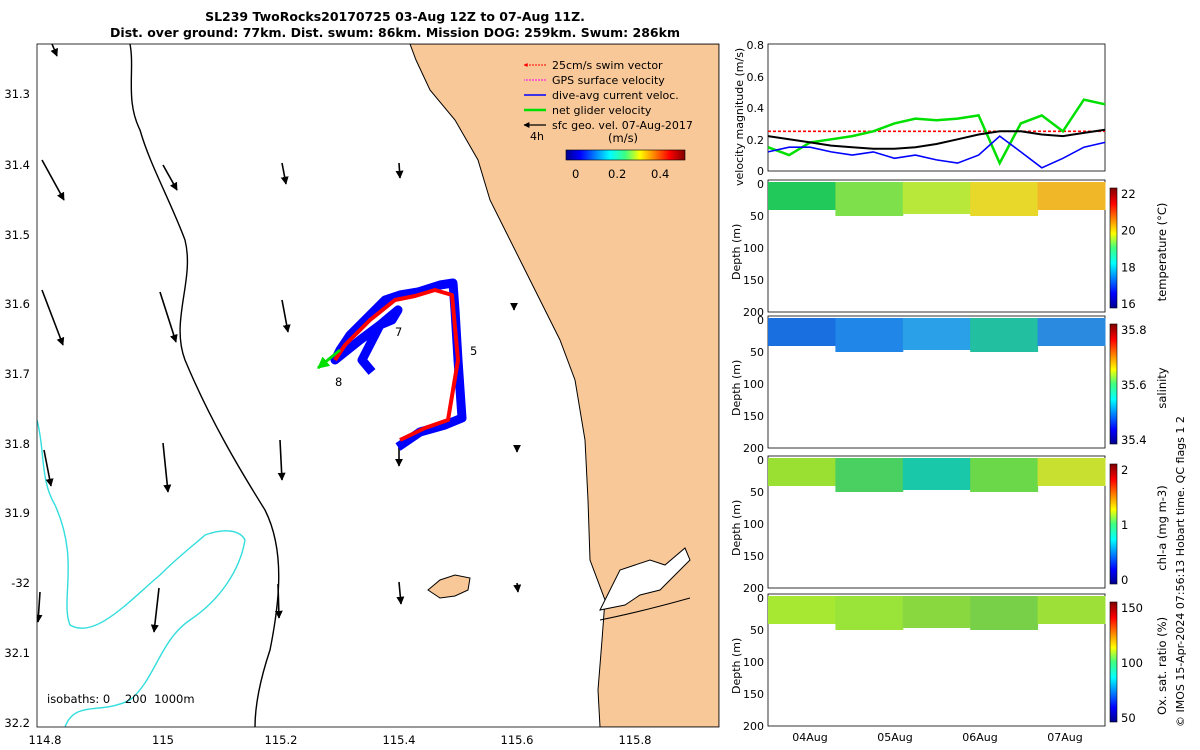  I want to click on colorbar-tick: 2, so click(1124, 470).